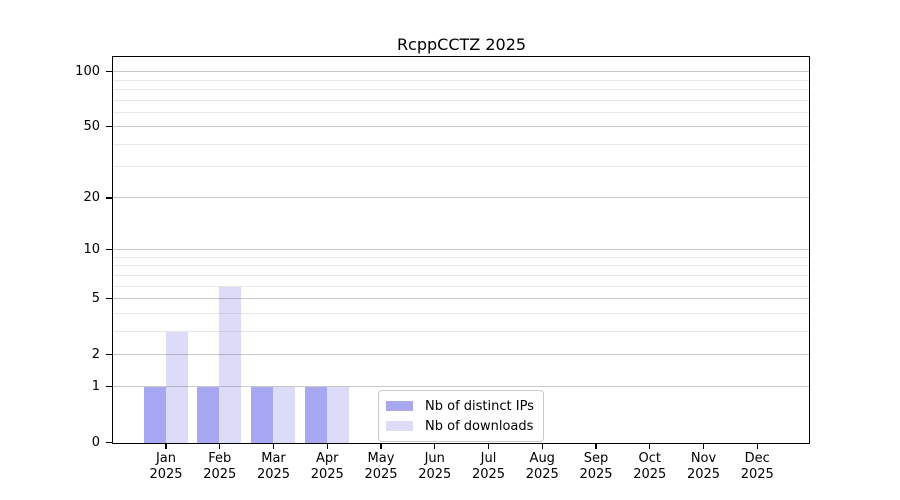 This screenshot has width=900, height=500. I want to click on y-tick-label-20: 20, so click(91, 198).